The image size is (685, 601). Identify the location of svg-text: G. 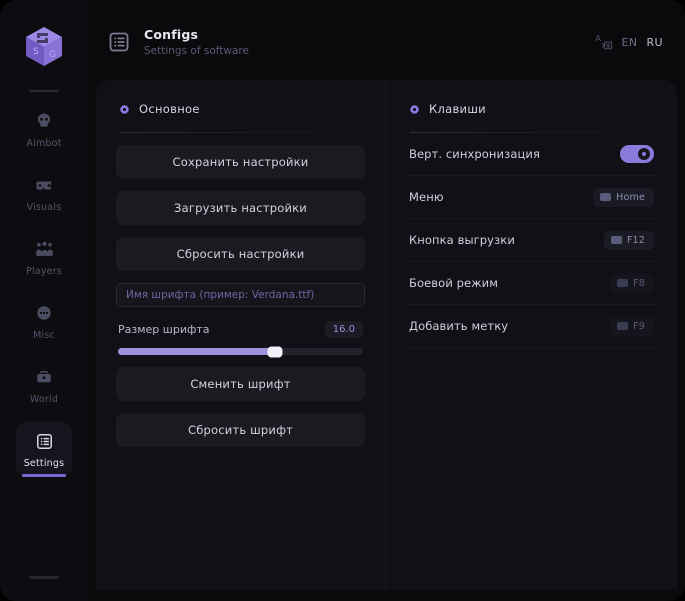
(52, 55).